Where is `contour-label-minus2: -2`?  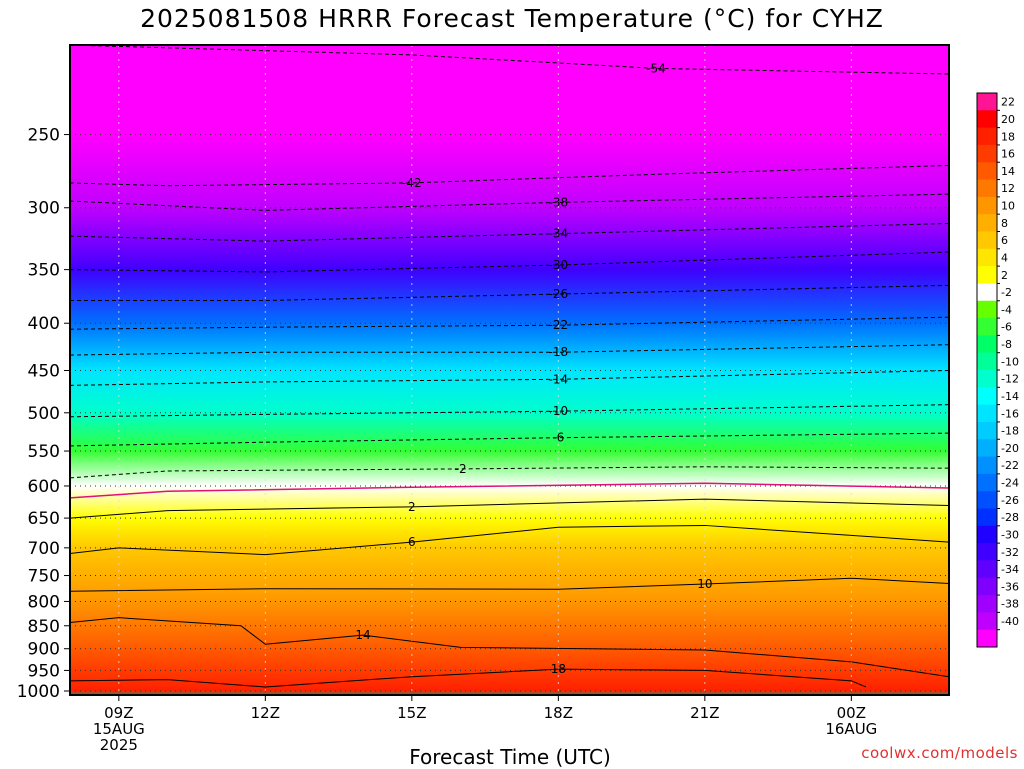 contour-label-minus2: -2 is located at coordinates (461, 469).